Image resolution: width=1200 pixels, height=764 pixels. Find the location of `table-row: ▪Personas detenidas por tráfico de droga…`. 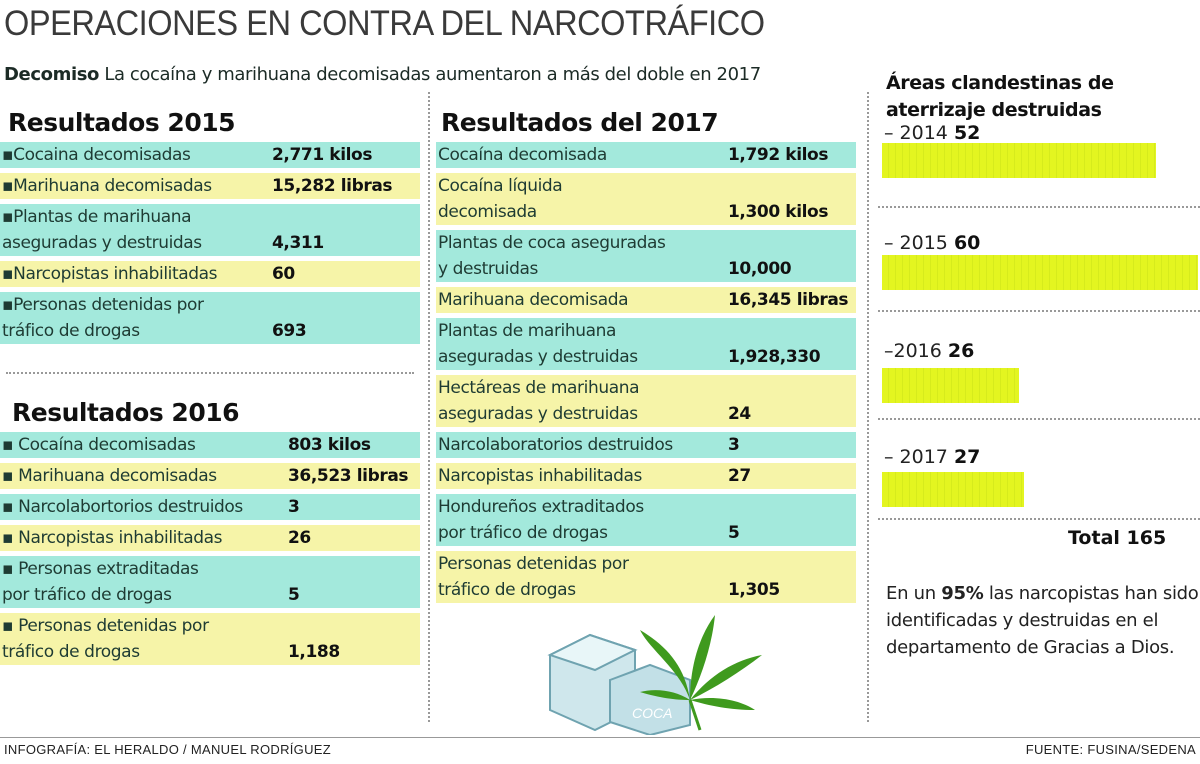

table-row: ▪Personas detenidas por tráfico de droga… is located at coordinates (210, 318).